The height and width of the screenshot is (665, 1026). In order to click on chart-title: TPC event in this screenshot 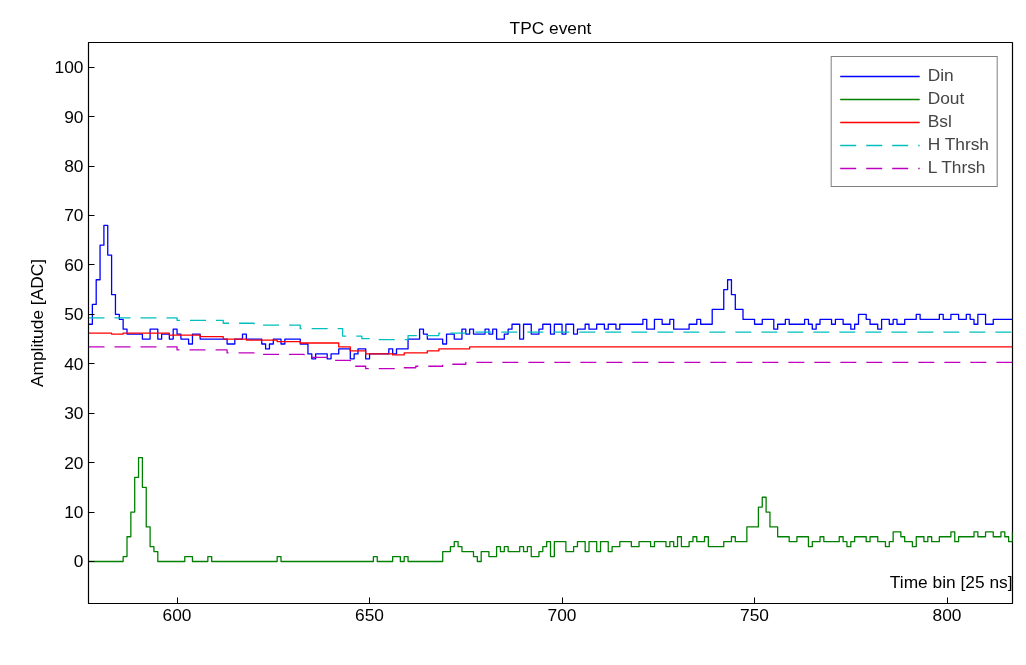, I will do `click(550, 27)`.